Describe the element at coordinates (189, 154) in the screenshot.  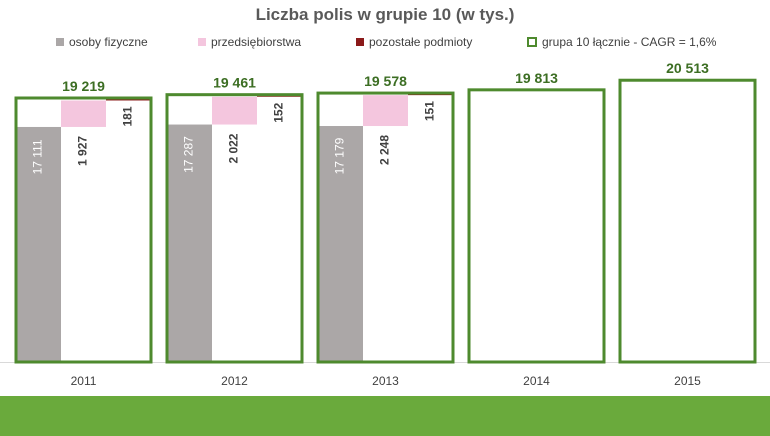
I see `data-label-osoby-fizyczne: 17 287` at that location.